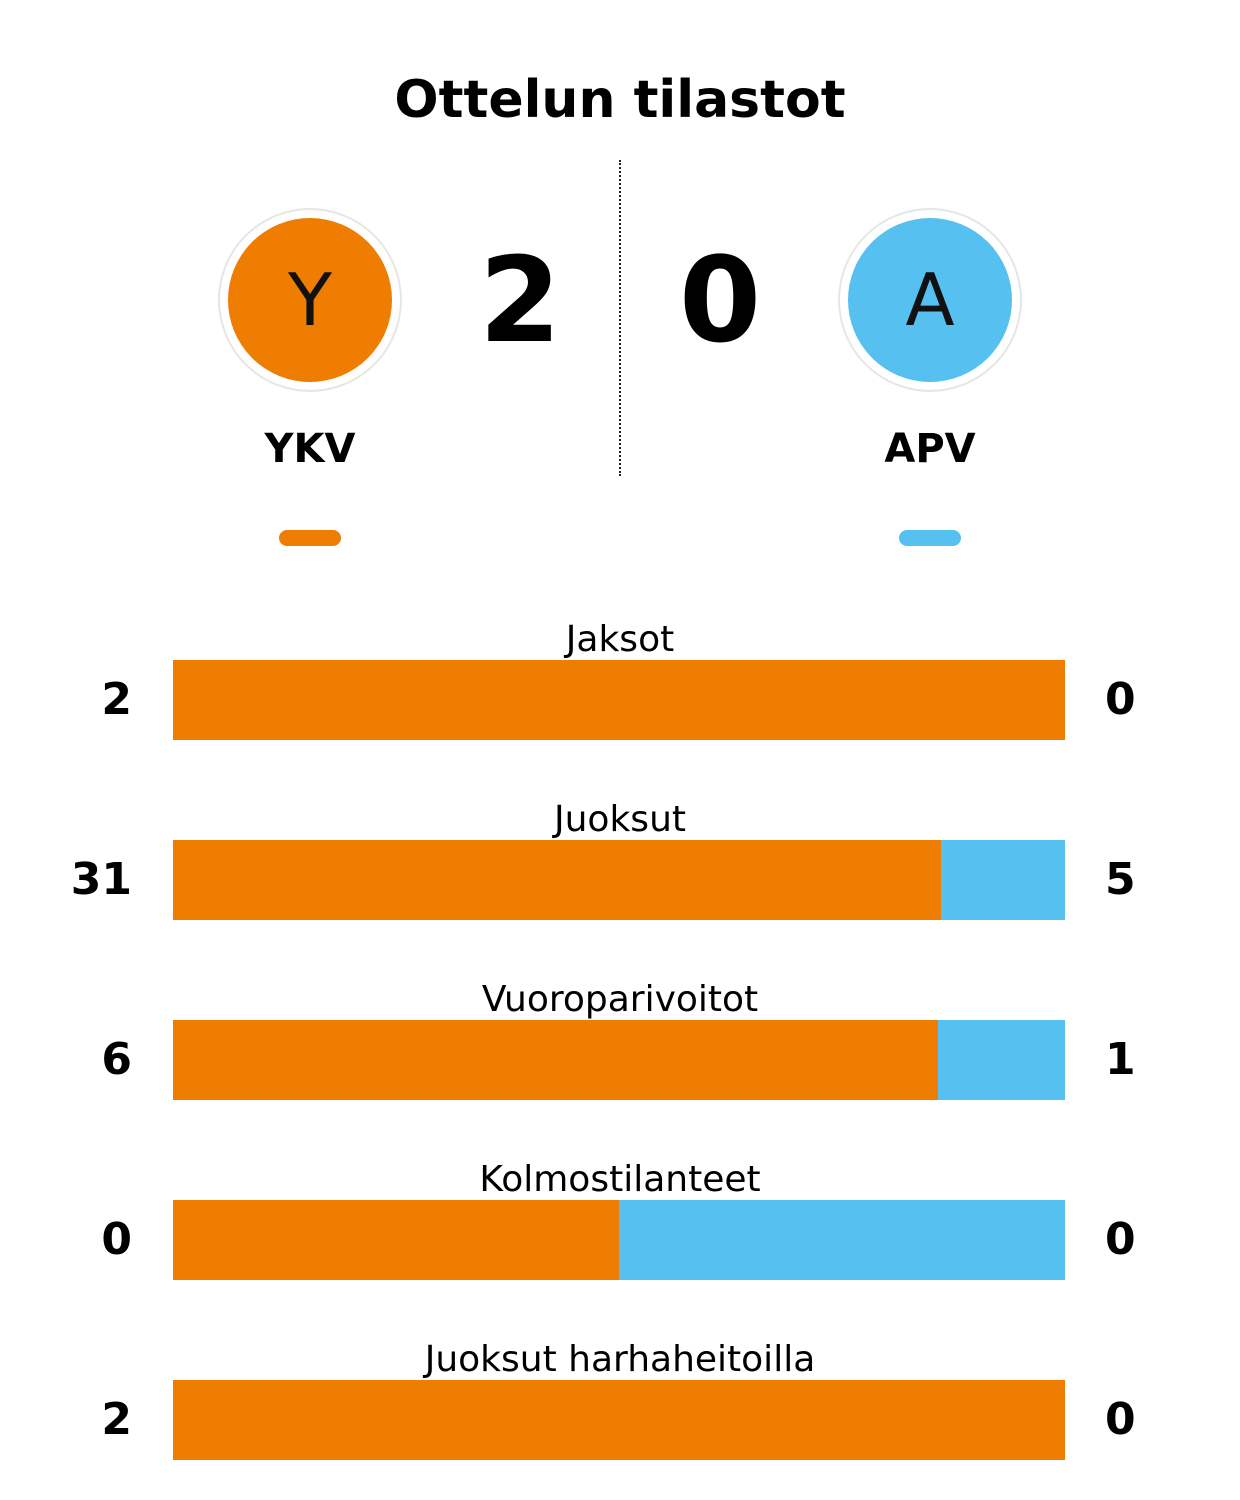  What do you see at coordinates (310, 449) in the screenshot?
I see `home-team-name: YKV` at bounding box center [310, 449].